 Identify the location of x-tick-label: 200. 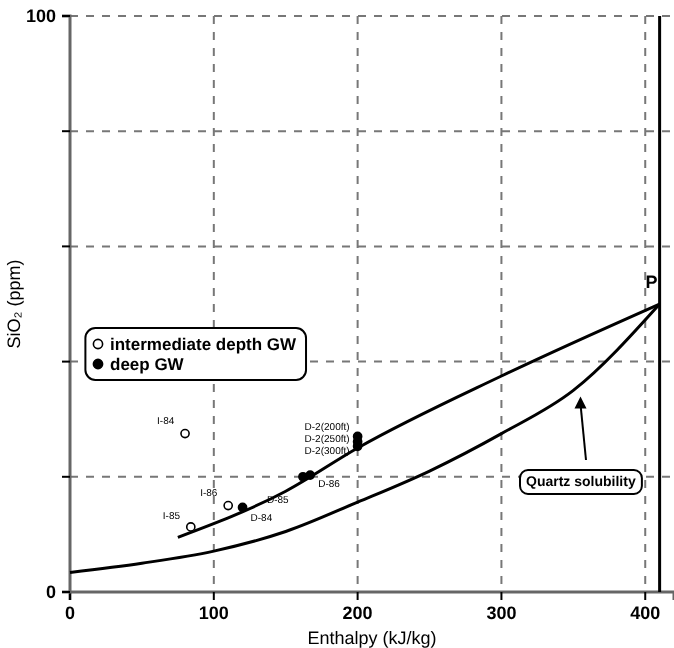
(357, 612).